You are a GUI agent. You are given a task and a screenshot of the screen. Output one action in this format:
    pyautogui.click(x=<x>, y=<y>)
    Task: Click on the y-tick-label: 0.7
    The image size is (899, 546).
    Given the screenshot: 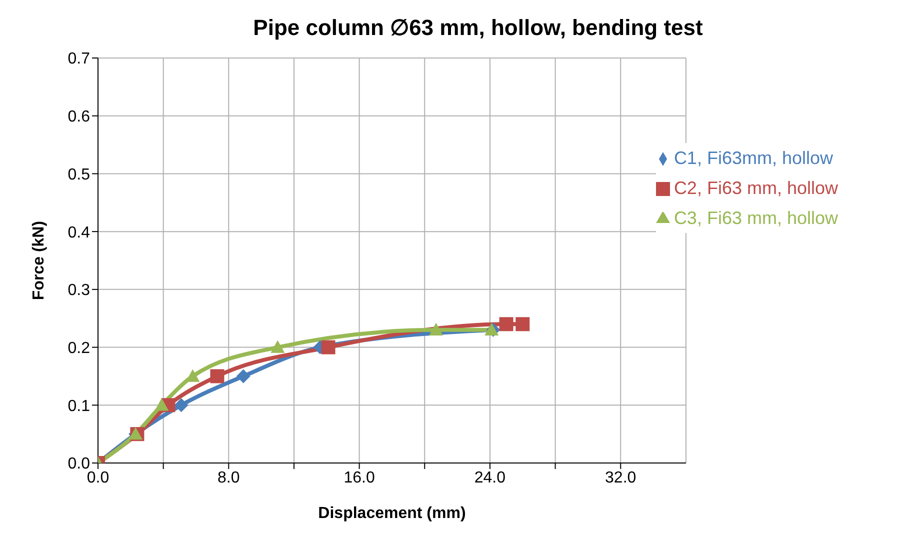 What is the action you would take?
    pyautogui.click(x=79, y=59)
    